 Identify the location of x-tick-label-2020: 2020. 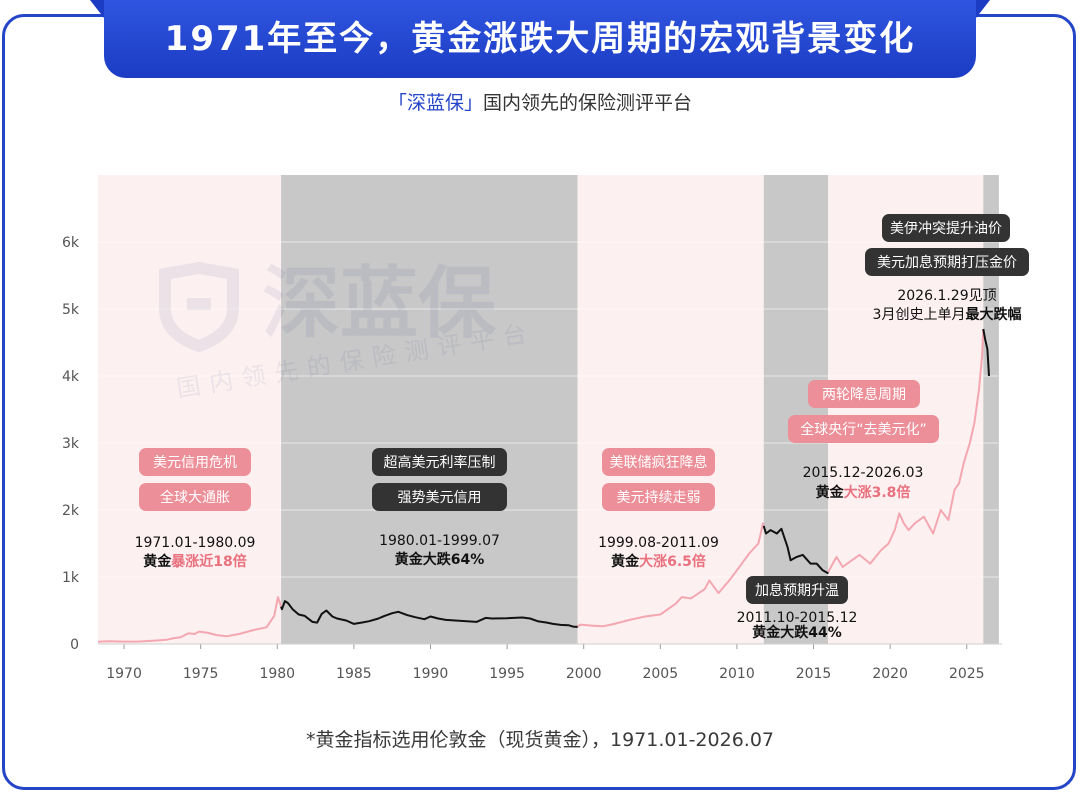
(890, 674).